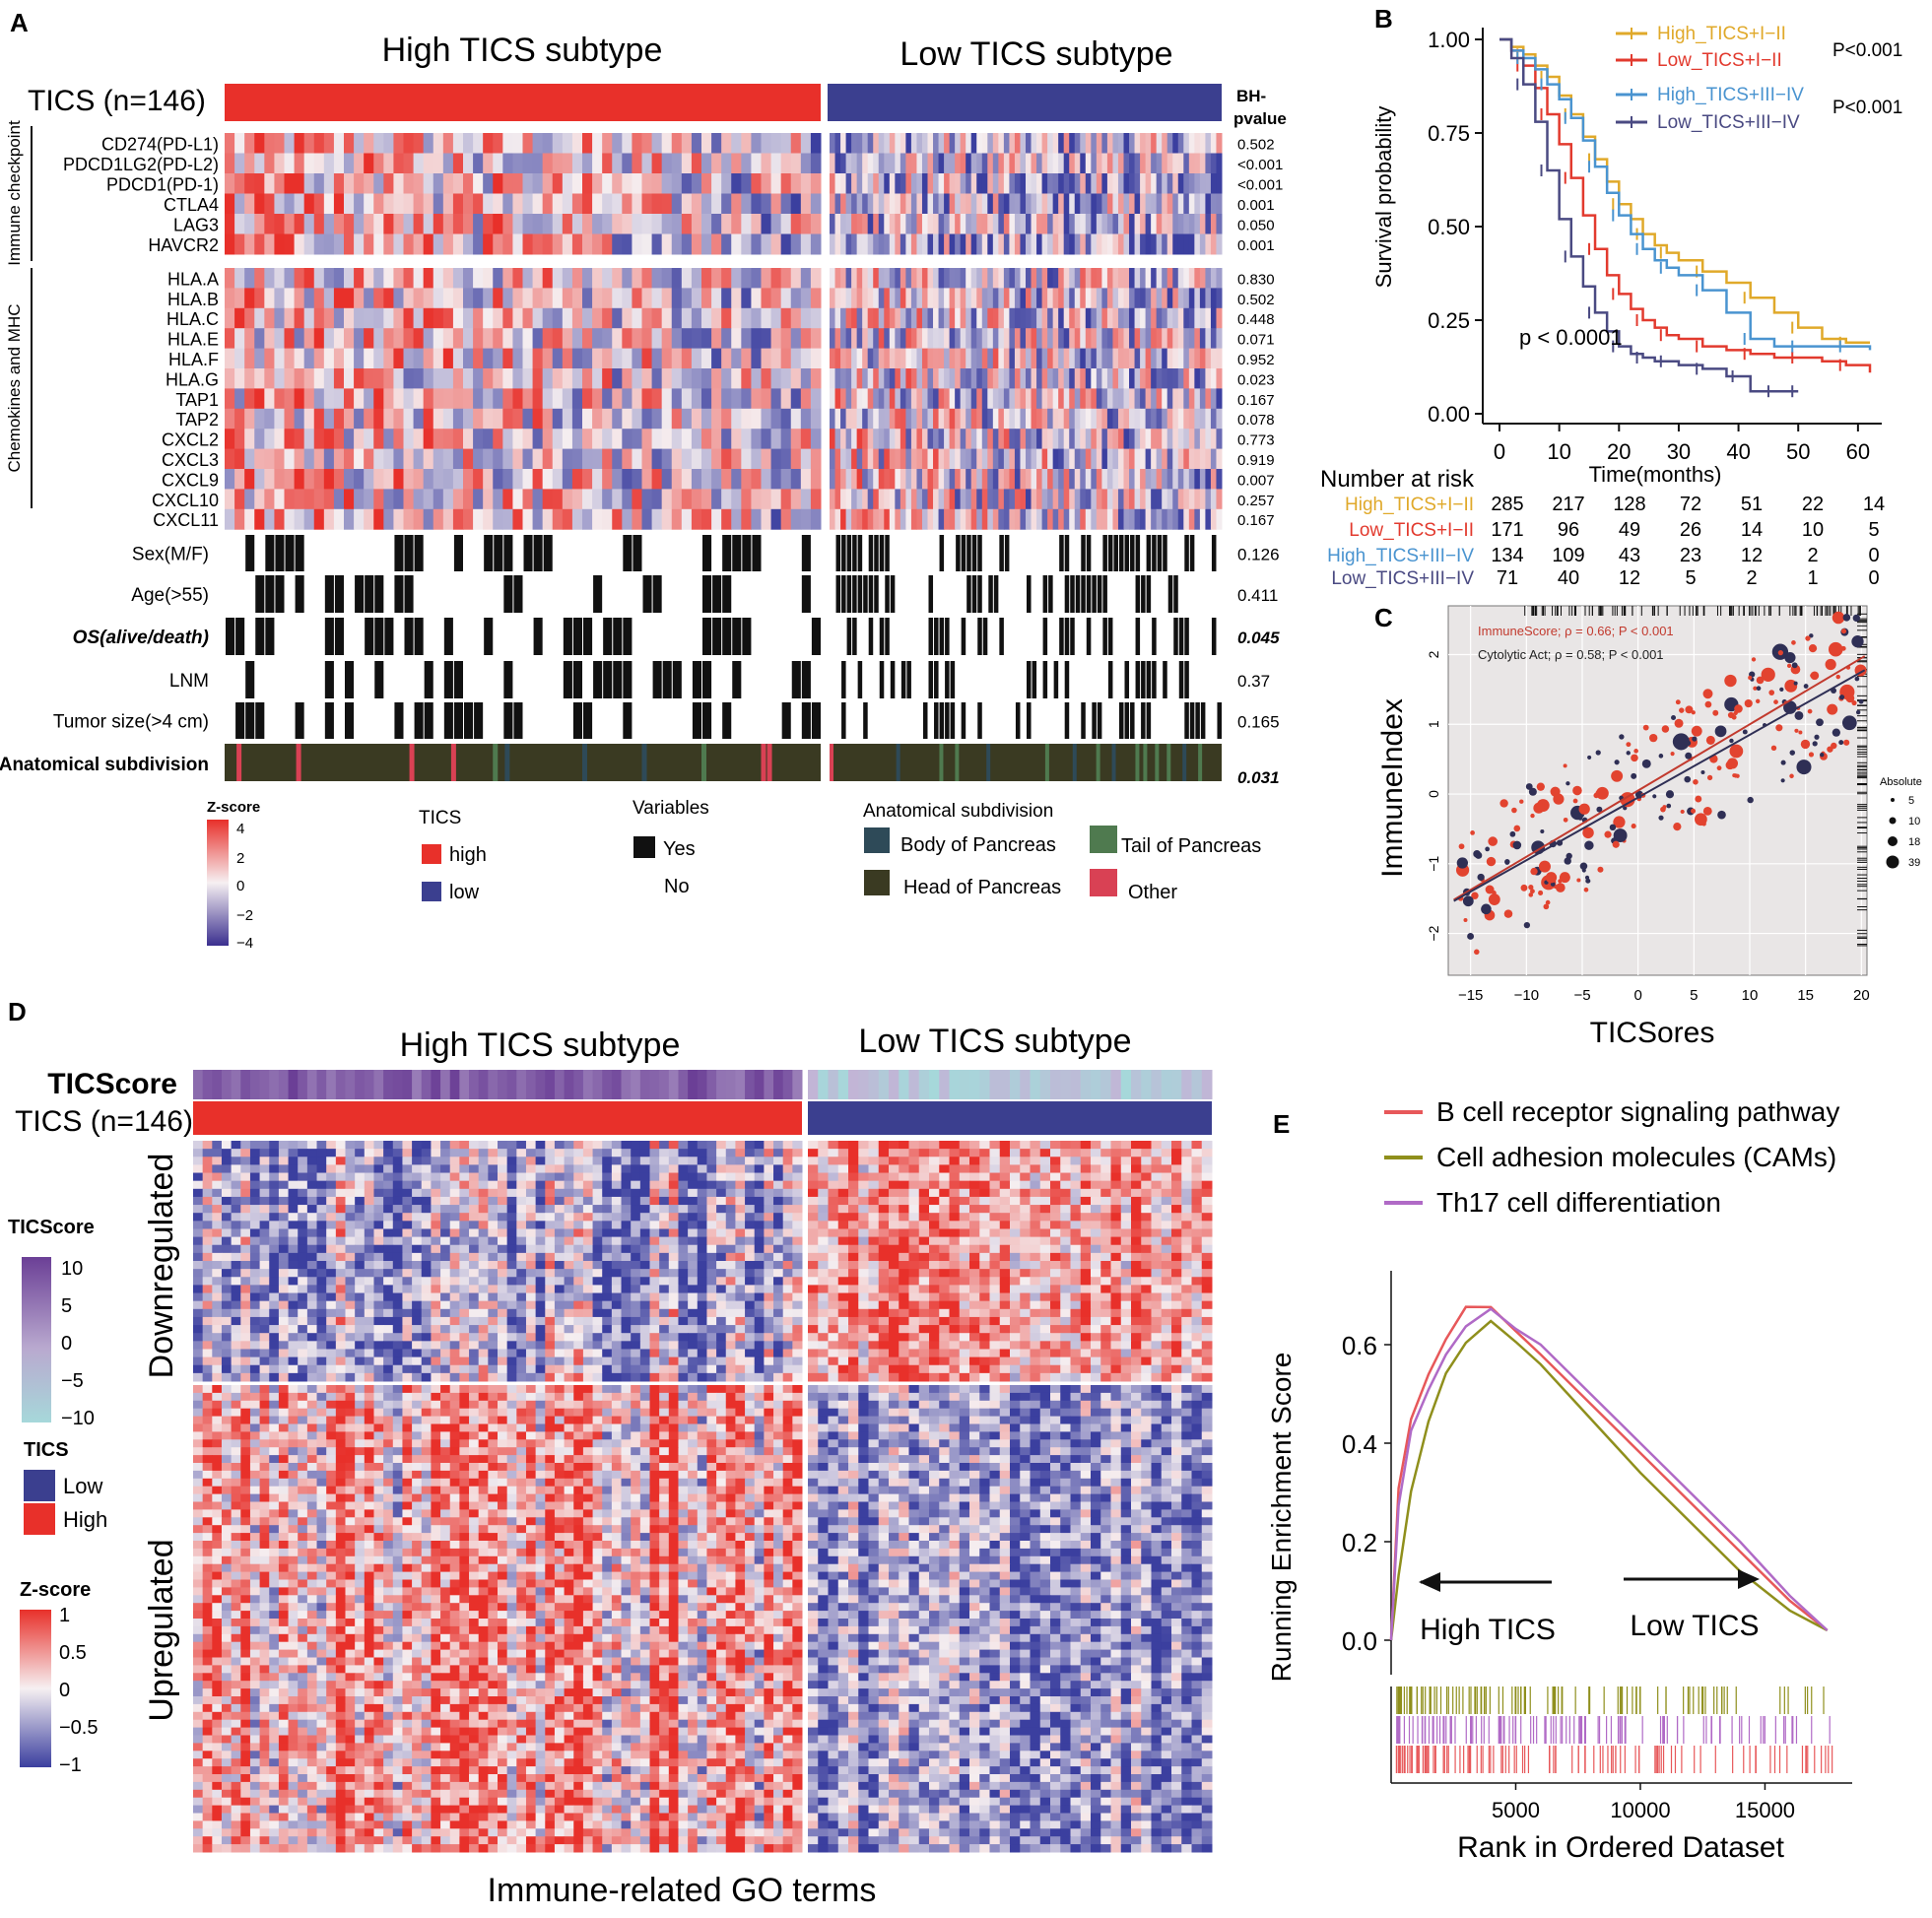  I want to click on panel-d-ticscore-label: TICScore, so click(112, 1084).